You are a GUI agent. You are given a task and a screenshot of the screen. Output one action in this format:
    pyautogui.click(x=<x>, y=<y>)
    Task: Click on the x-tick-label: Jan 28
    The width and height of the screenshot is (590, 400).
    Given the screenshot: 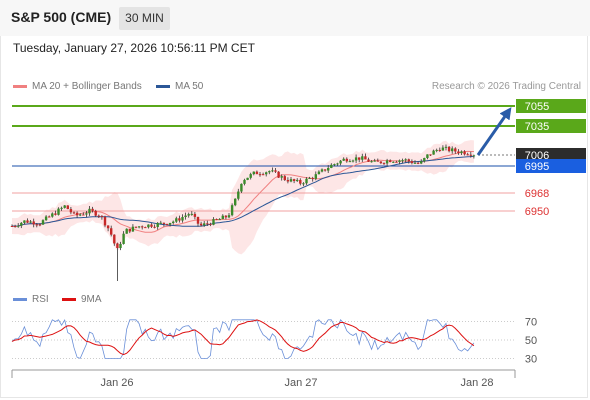 What is the action you would take?
    pyautogui.click(x=476, y=383)
    